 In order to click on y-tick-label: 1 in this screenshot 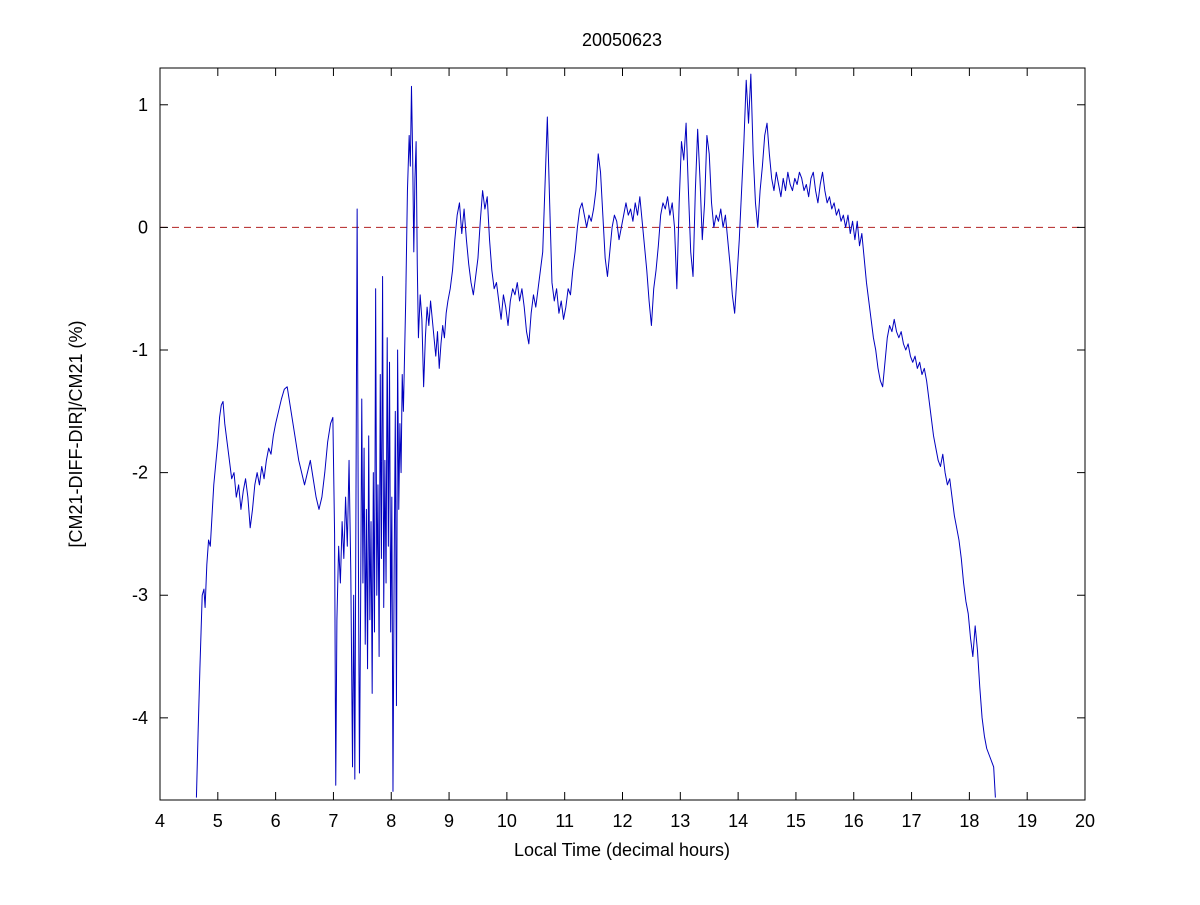, I will do `click(143, 105)`.